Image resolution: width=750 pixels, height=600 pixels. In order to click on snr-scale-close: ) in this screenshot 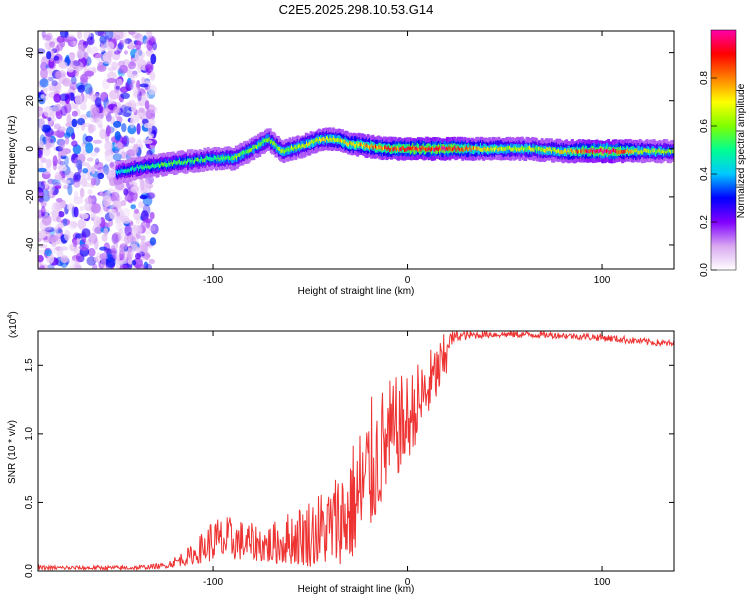, I will do `click(13, 312)`.